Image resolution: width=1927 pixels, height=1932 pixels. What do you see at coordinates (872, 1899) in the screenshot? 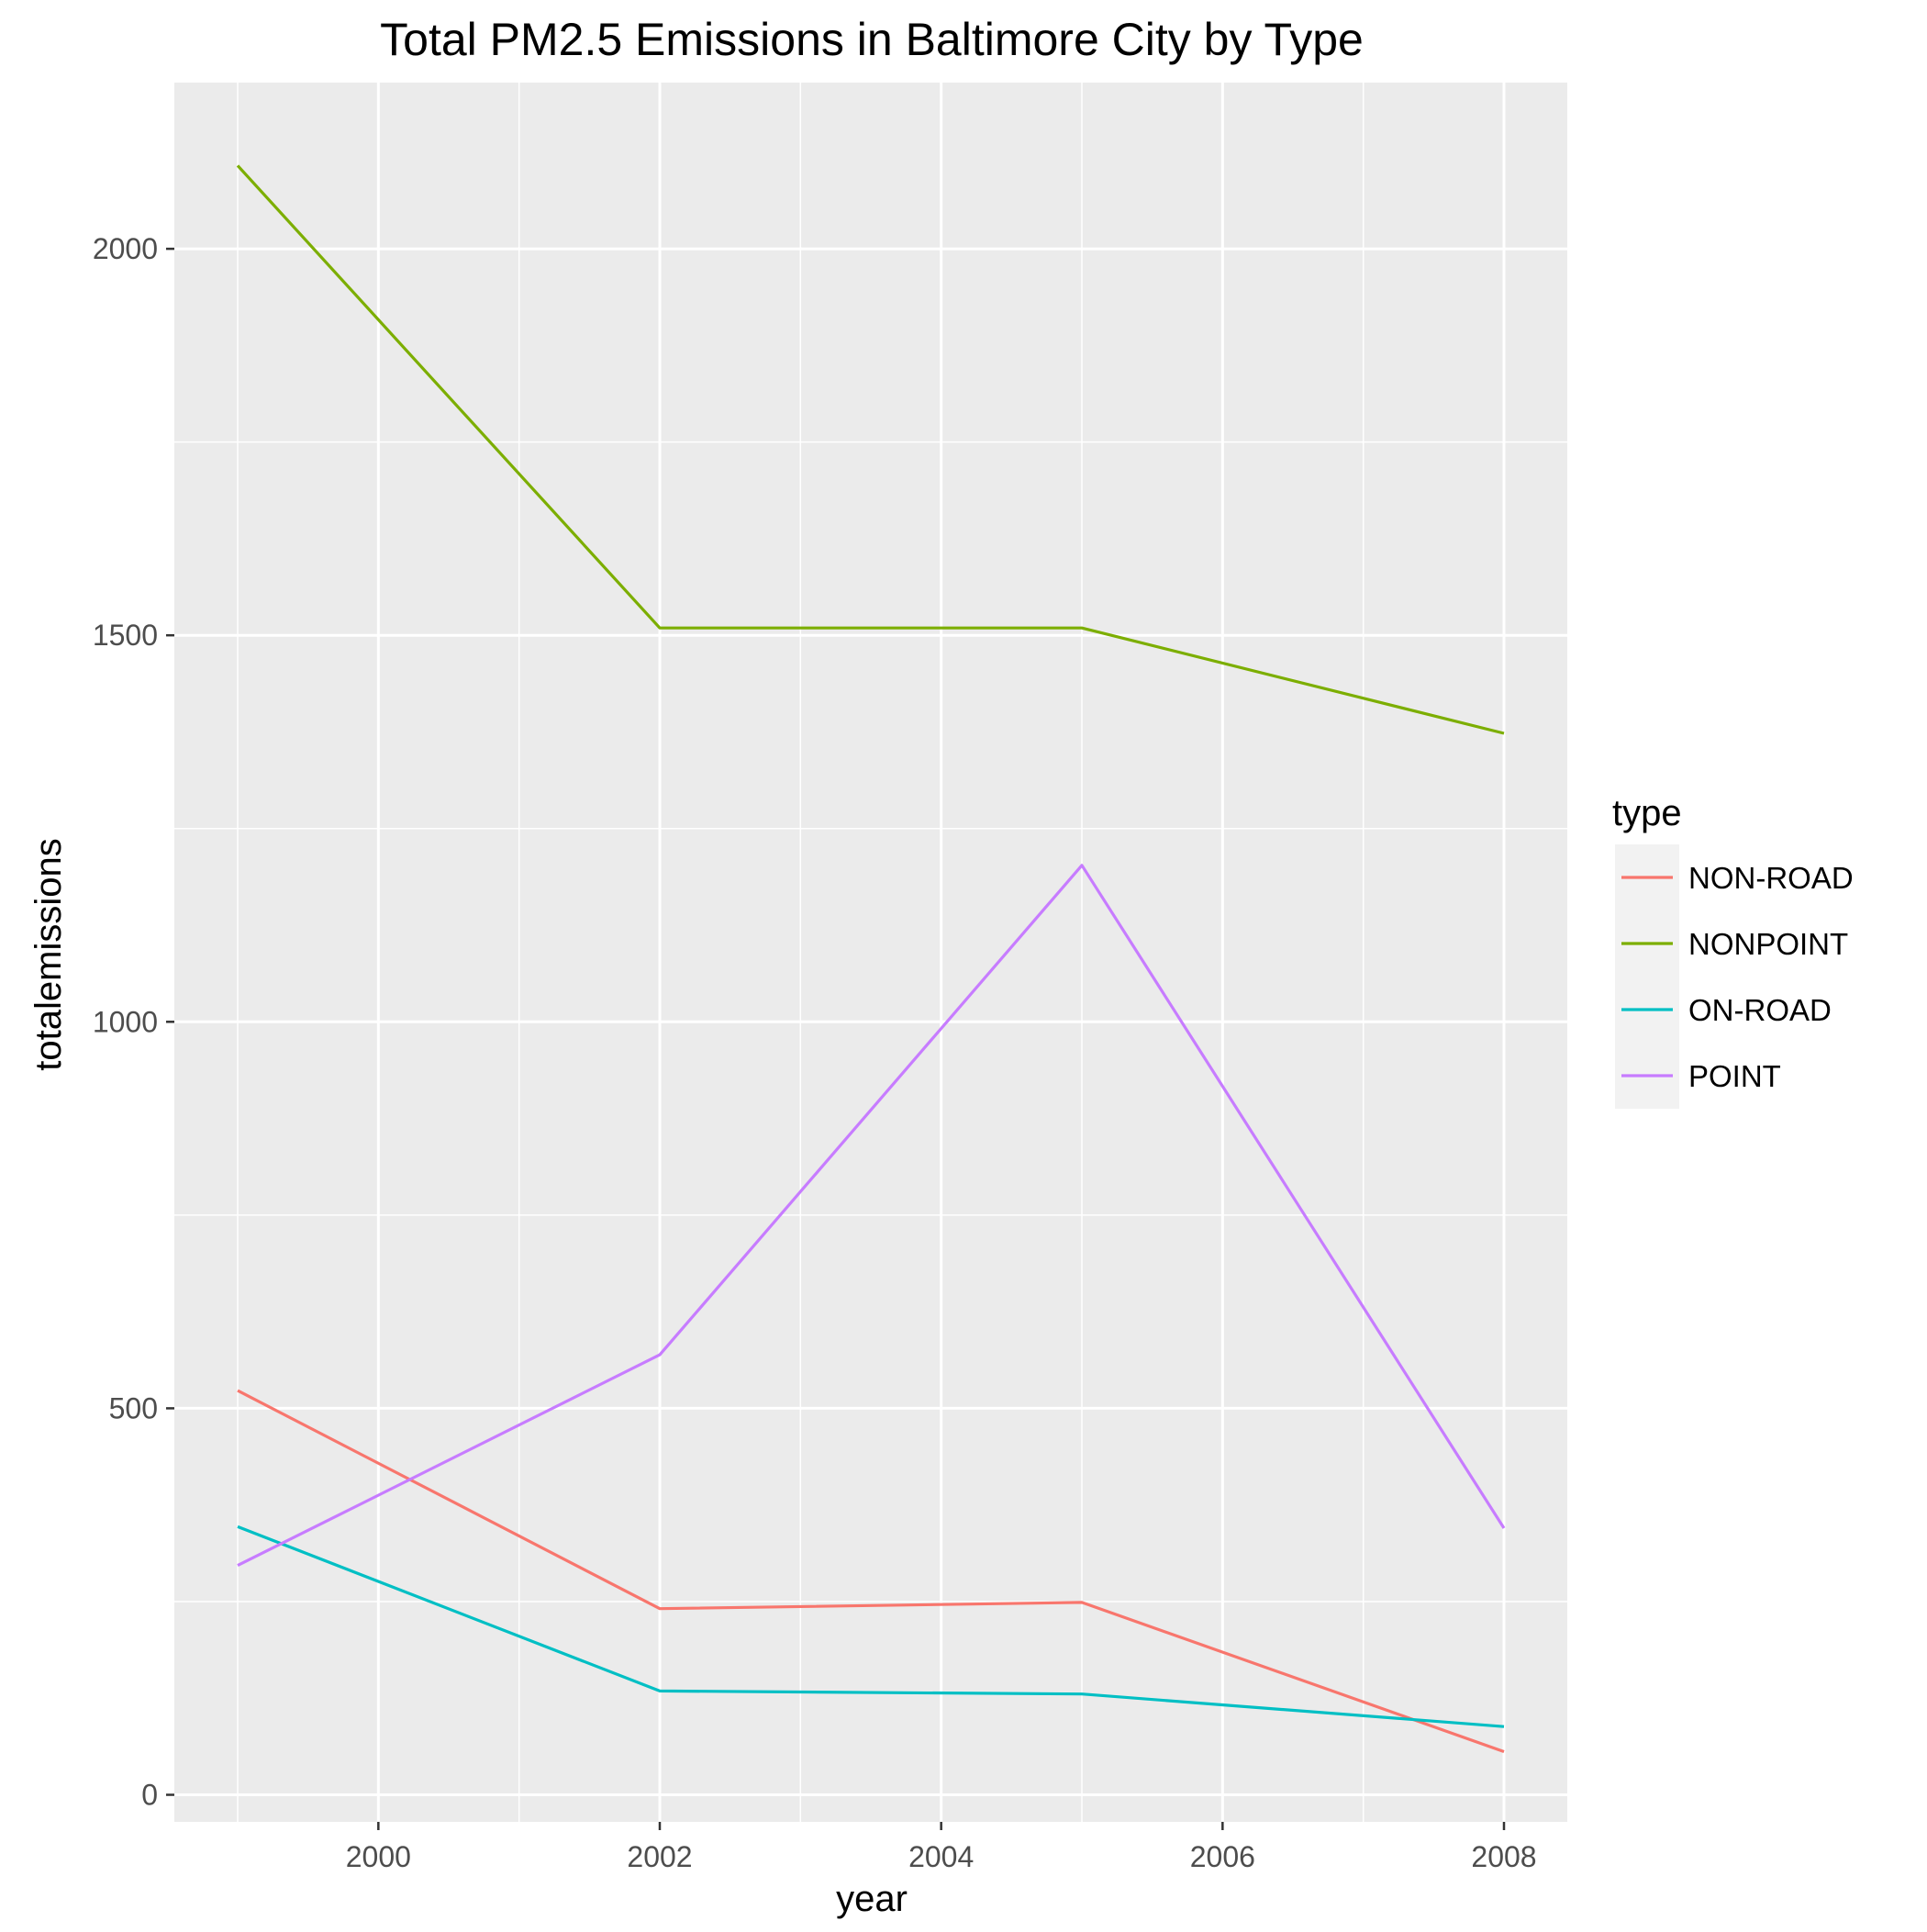
I see `x-axis-title: year` at bounding box center [872, 1899].